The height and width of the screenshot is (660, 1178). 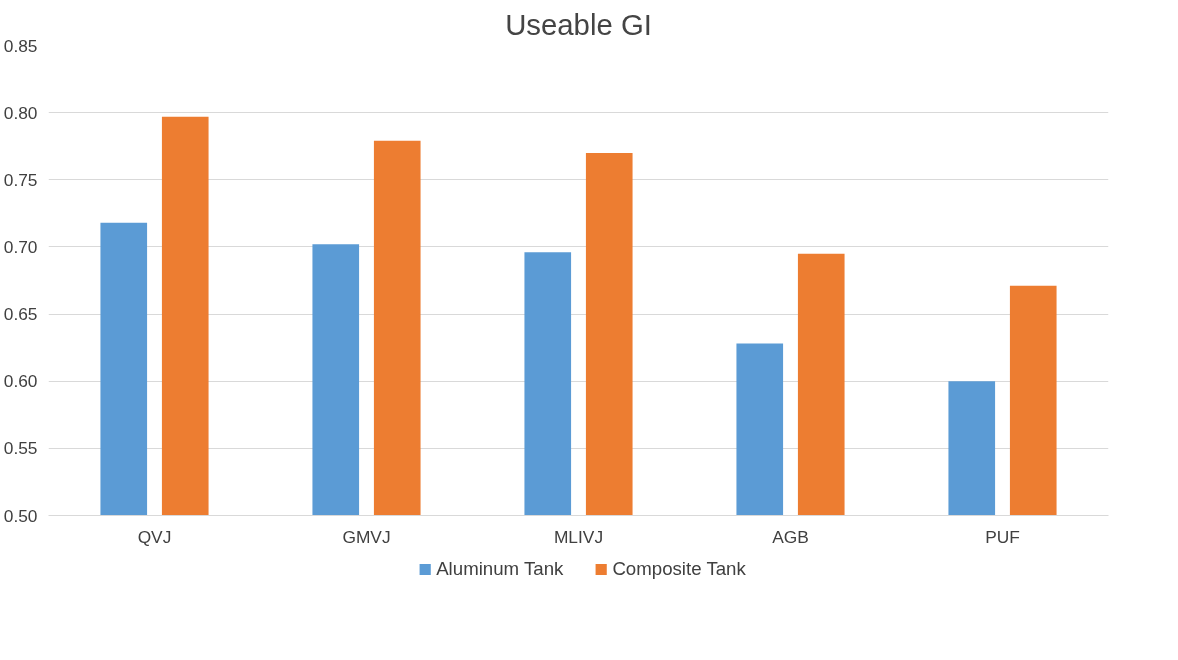 What do you see at coordinates (154, 536) in the screenshot?
I see `x-tick-label: QVJ` at bounding box center [154, 536].